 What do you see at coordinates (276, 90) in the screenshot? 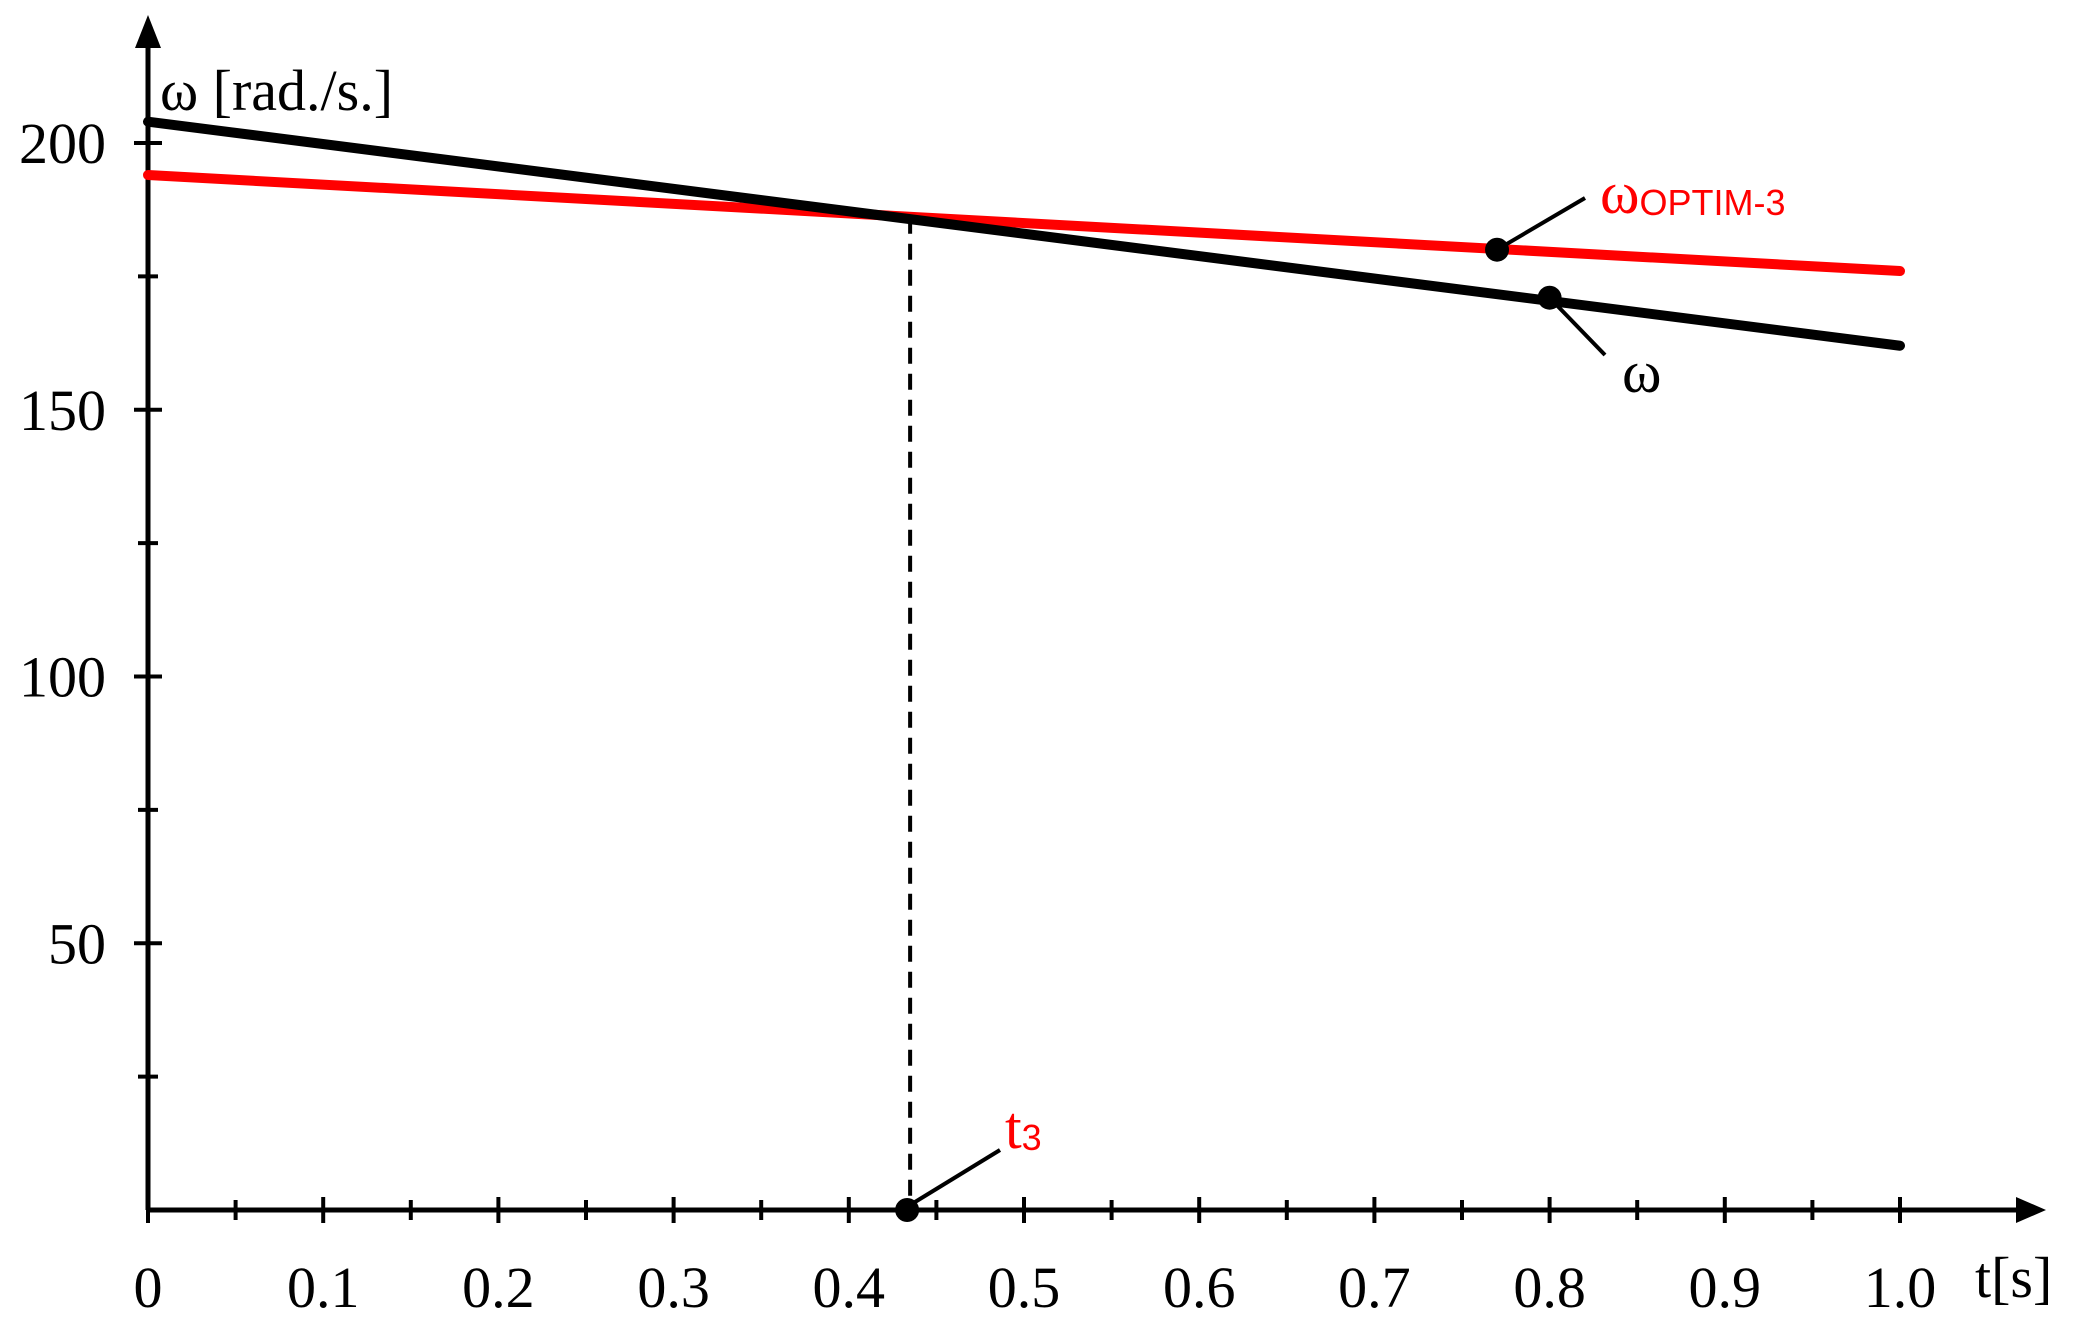
I see `y-axis-title: ω [rad./s.]` at bounding box center [276, 90].